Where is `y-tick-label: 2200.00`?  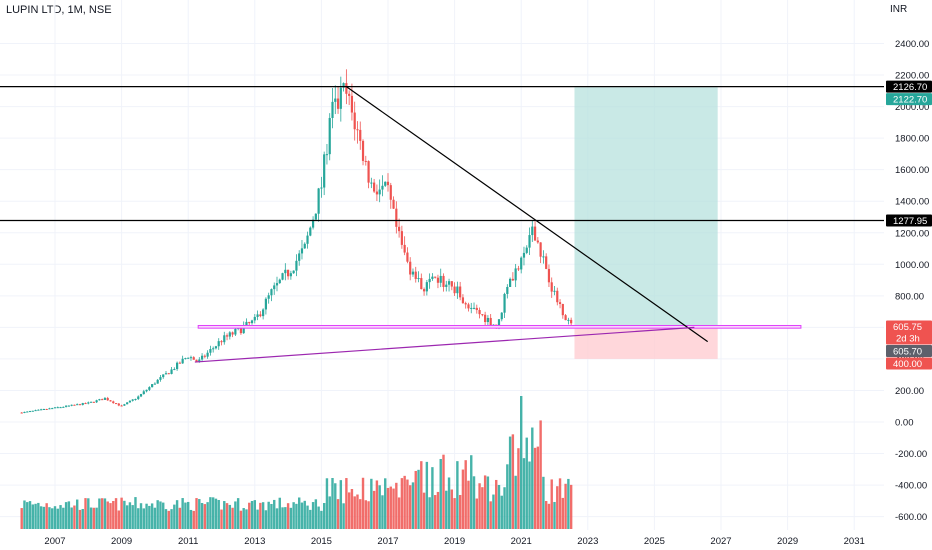
y-tick-label: 2200.00 is located at coordinates (912, 76).